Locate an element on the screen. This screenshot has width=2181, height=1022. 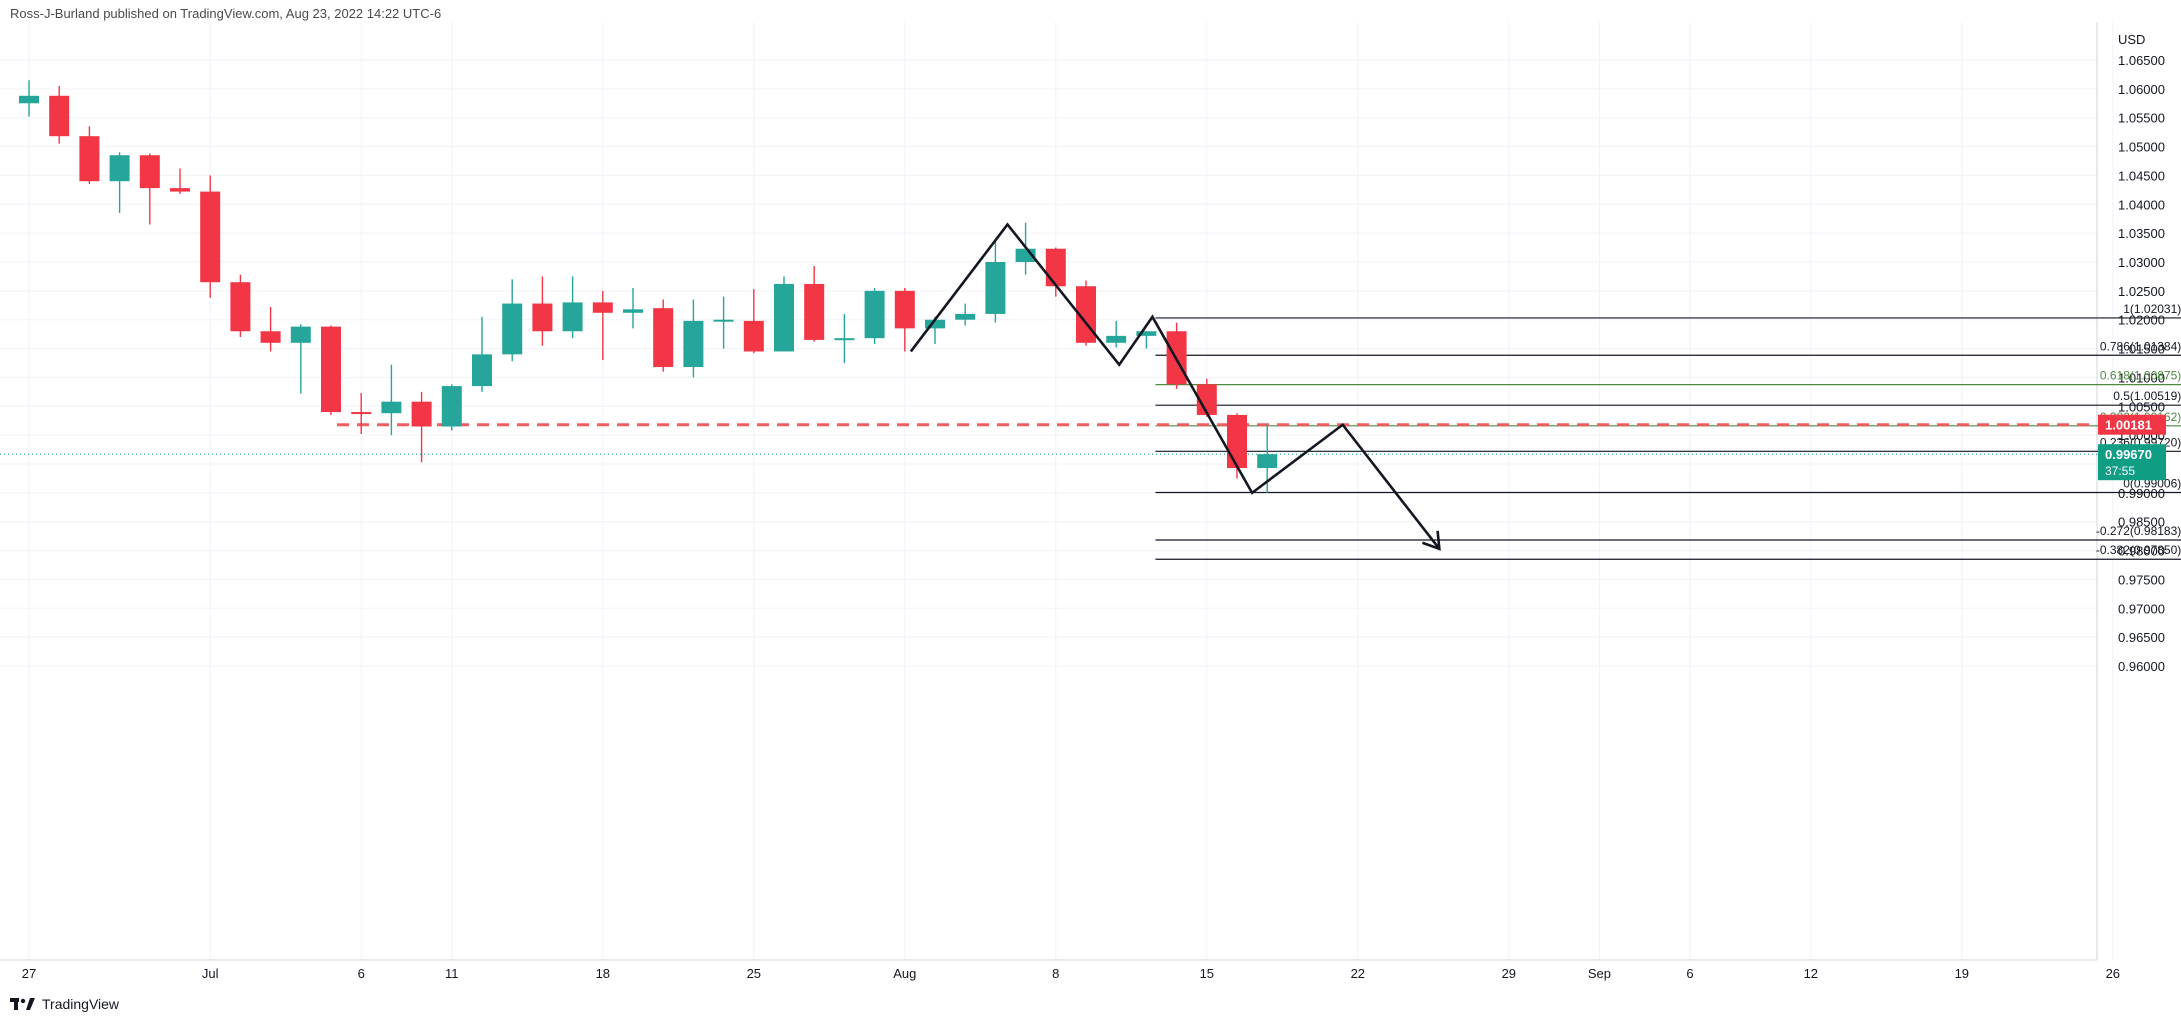
x-tick-label: 25 is located at coordinates (754, 973).